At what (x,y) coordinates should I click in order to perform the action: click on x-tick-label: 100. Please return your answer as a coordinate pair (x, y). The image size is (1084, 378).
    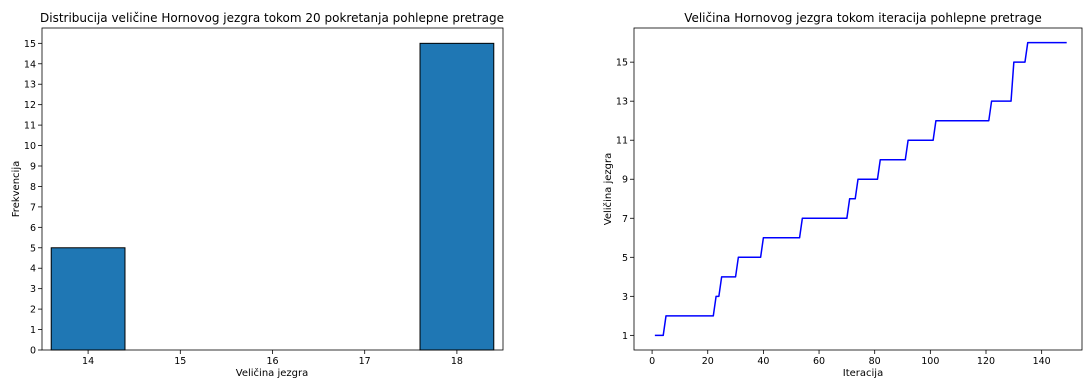
    Looking at the image, I should click on (930, 361).